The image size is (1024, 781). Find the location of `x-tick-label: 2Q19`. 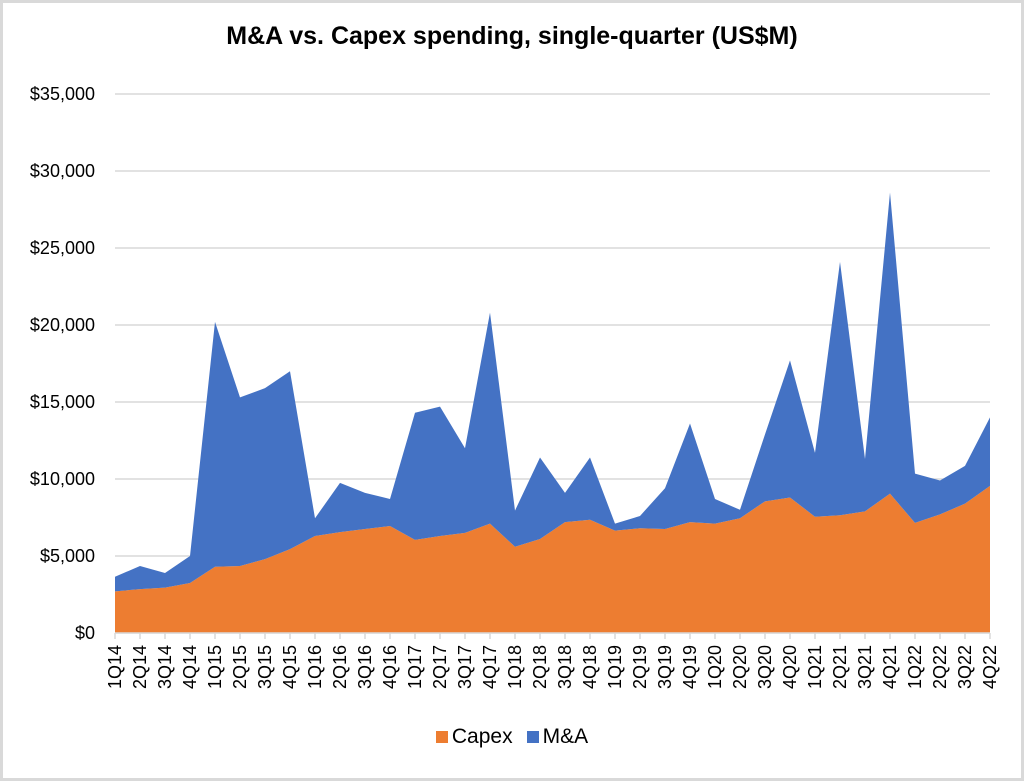

x-tick-label: 2Q19 is located at coordinates (640, 667).